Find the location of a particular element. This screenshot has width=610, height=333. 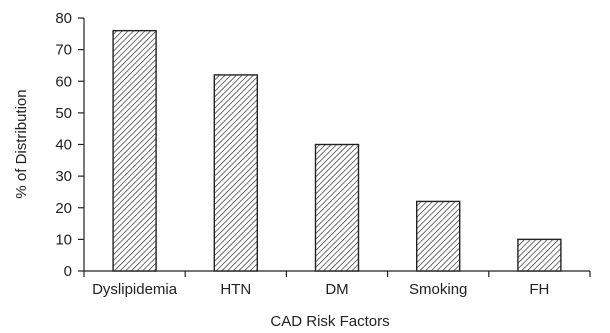

y-tick-label: 60 is located at coordinates (63, 81).